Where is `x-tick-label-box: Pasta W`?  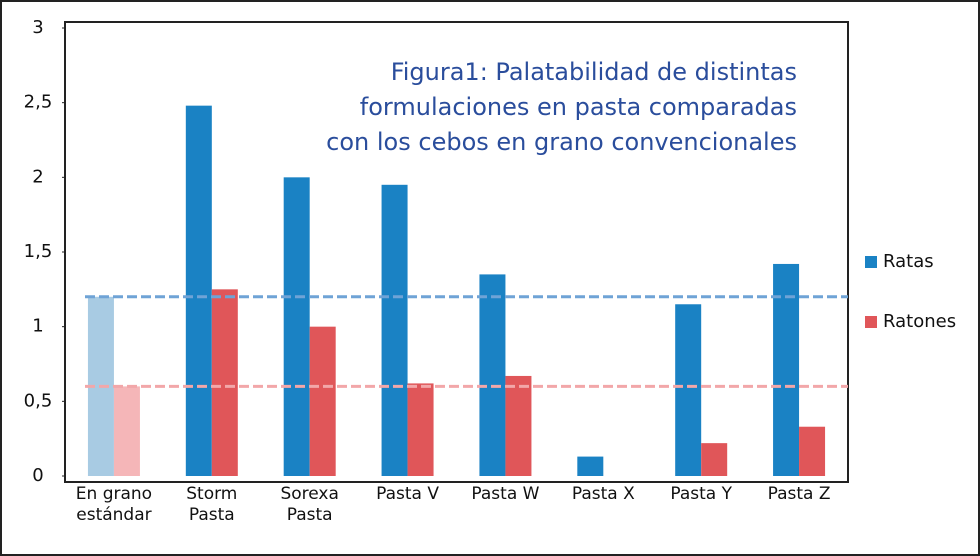 x-tick-label-box: Pasta W is located at coordinates (505, 494).